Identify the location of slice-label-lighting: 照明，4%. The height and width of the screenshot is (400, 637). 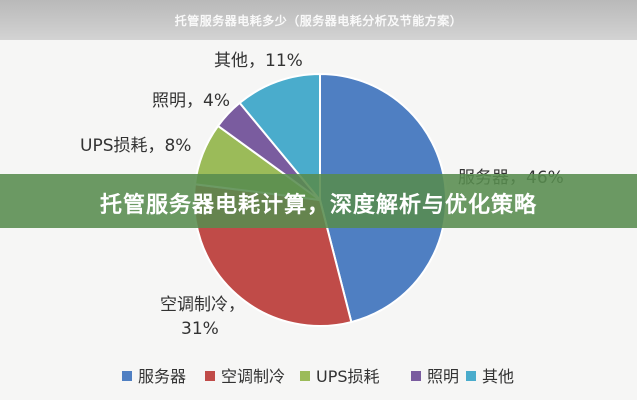
(191, 101).